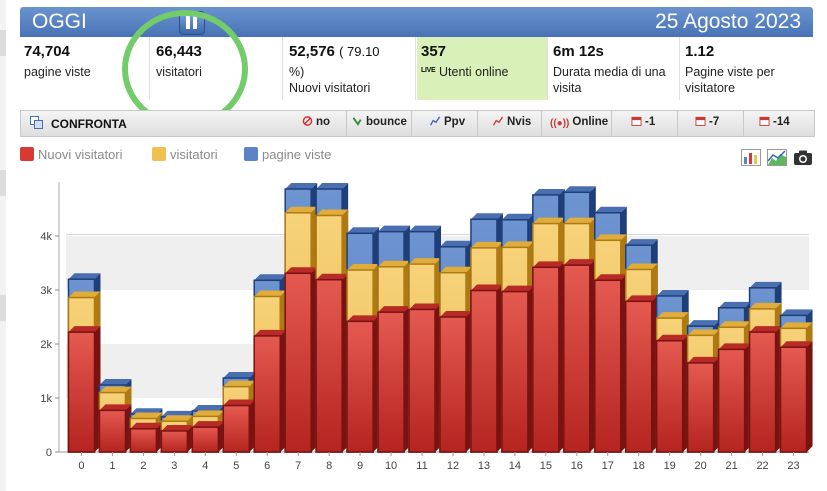 This screenshot has width=827, height=491. Describe the element at coordinates (323, 122) in the screenshot. I see `compare-no-label: no` at that location.